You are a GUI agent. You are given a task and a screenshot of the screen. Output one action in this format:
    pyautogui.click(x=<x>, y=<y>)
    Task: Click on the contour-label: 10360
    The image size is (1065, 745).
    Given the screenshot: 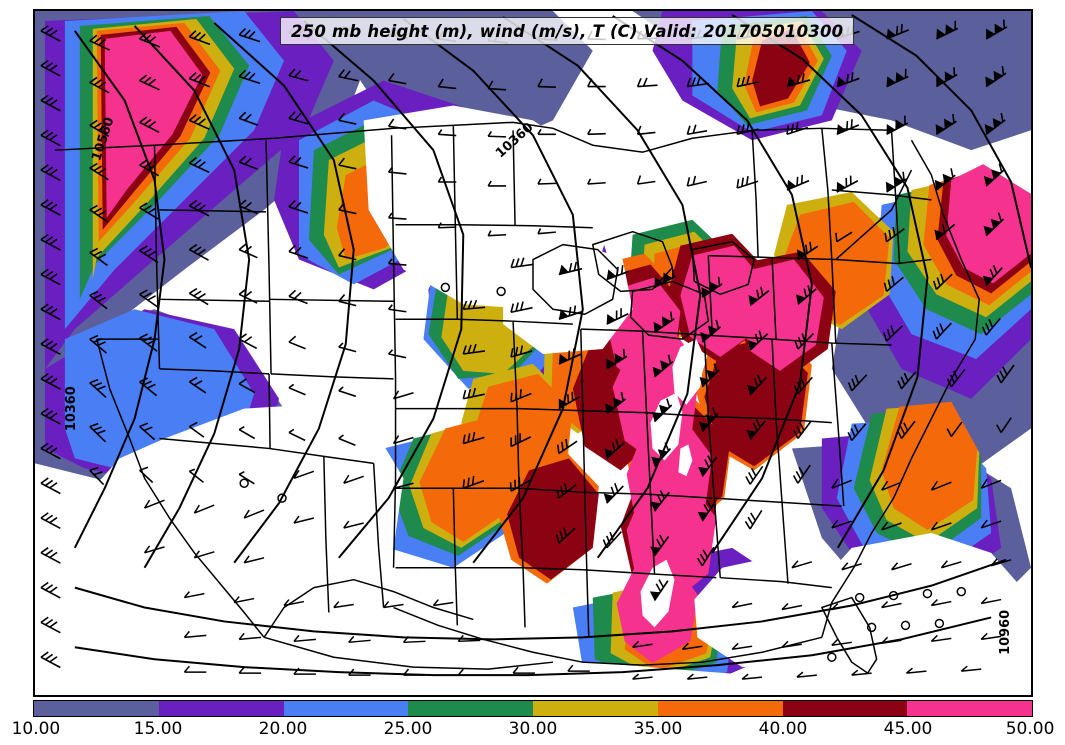 What is the action you would take?
    pyautogui.click(x=71, y=408)
    